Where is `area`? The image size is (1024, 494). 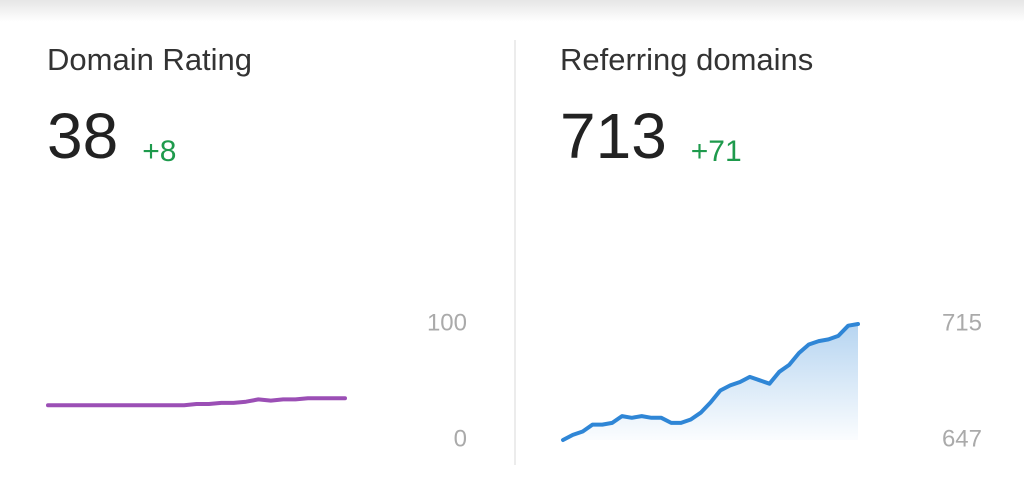
area is located at coordinates (710, 382).